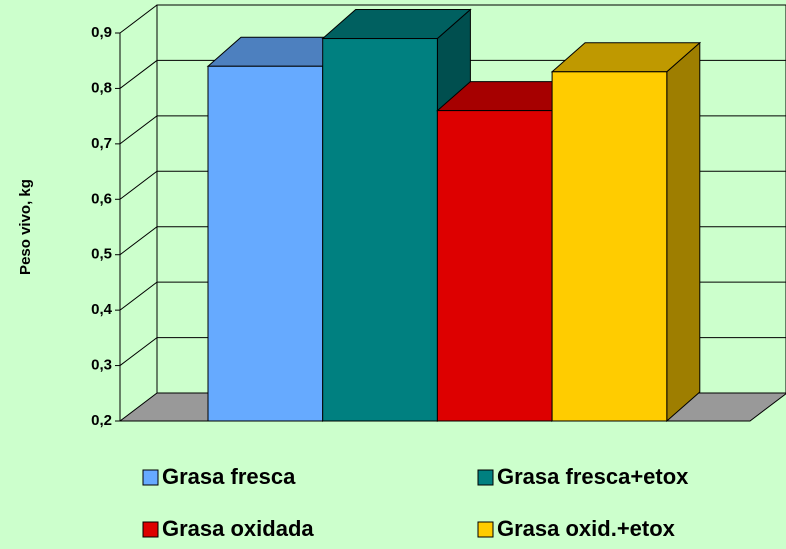 This screenshot has width=786, height=549. Describe the element at coordinates (25, 227) in the screenshot. I see `y-axis-label: Peso vivo, kg` at that location.